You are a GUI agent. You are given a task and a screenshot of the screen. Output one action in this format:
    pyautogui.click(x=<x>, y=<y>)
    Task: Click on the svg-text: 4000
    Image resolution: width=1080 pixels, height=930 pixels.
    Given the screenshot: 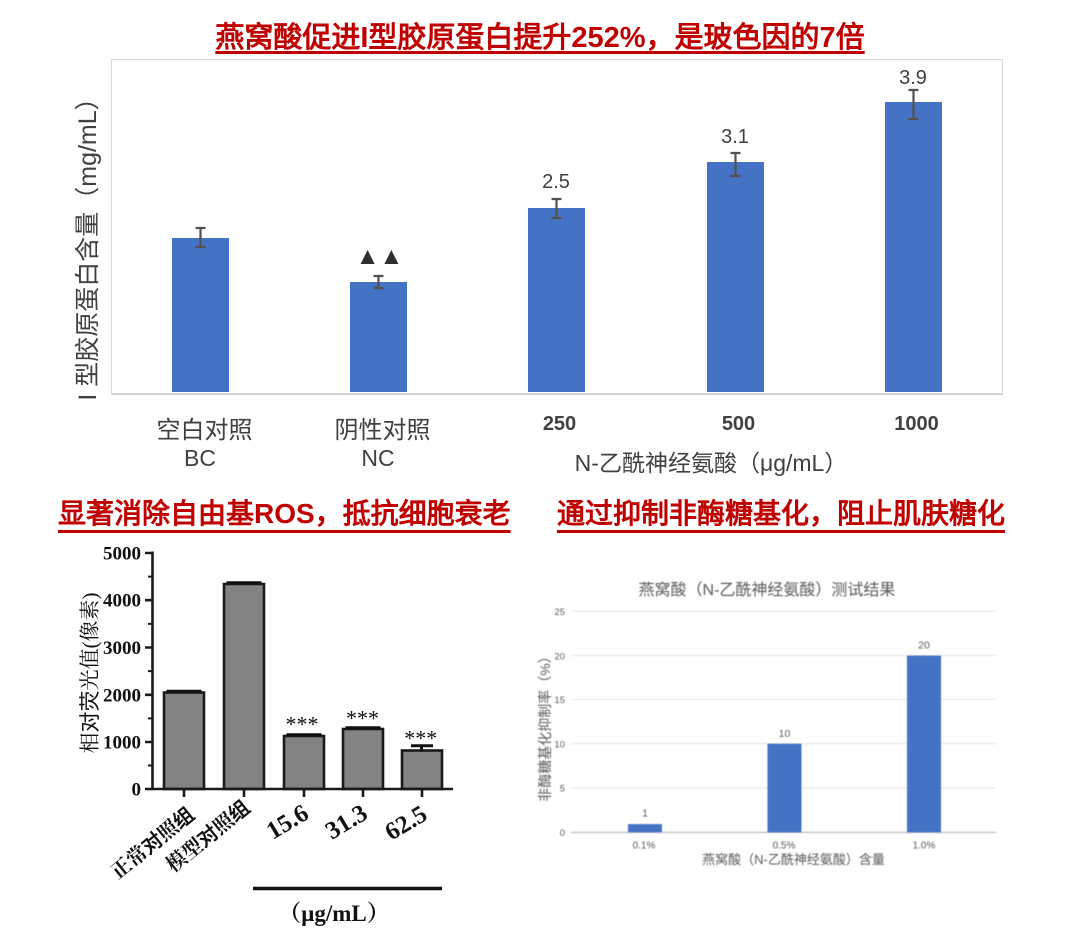 What is the action you would take?
    pyautogui.click(x=122, y=601)
    